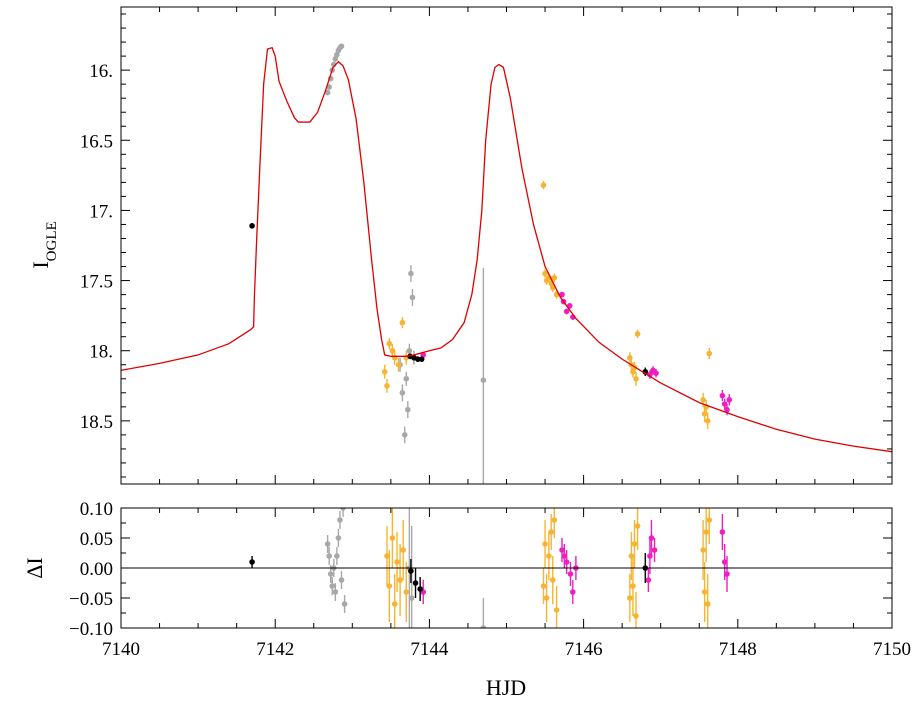 The height and width of the screenshot is (705, 920). I want to click on light-curve-ytick-label: 16.5, so click(96, 141).